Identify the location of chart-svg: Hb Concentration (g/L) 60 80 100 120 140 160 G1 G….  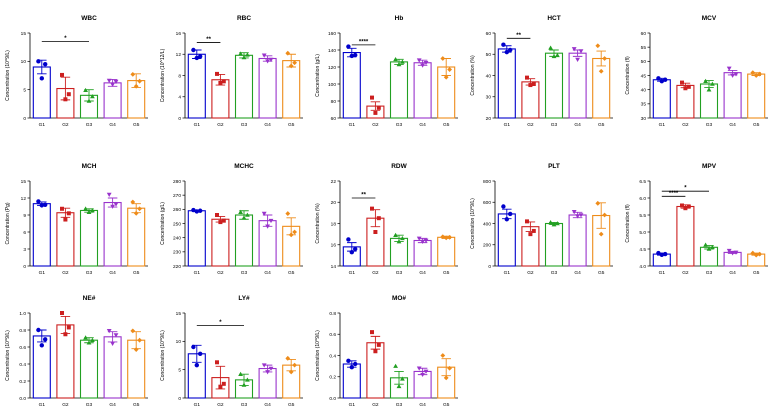
(386, 71).